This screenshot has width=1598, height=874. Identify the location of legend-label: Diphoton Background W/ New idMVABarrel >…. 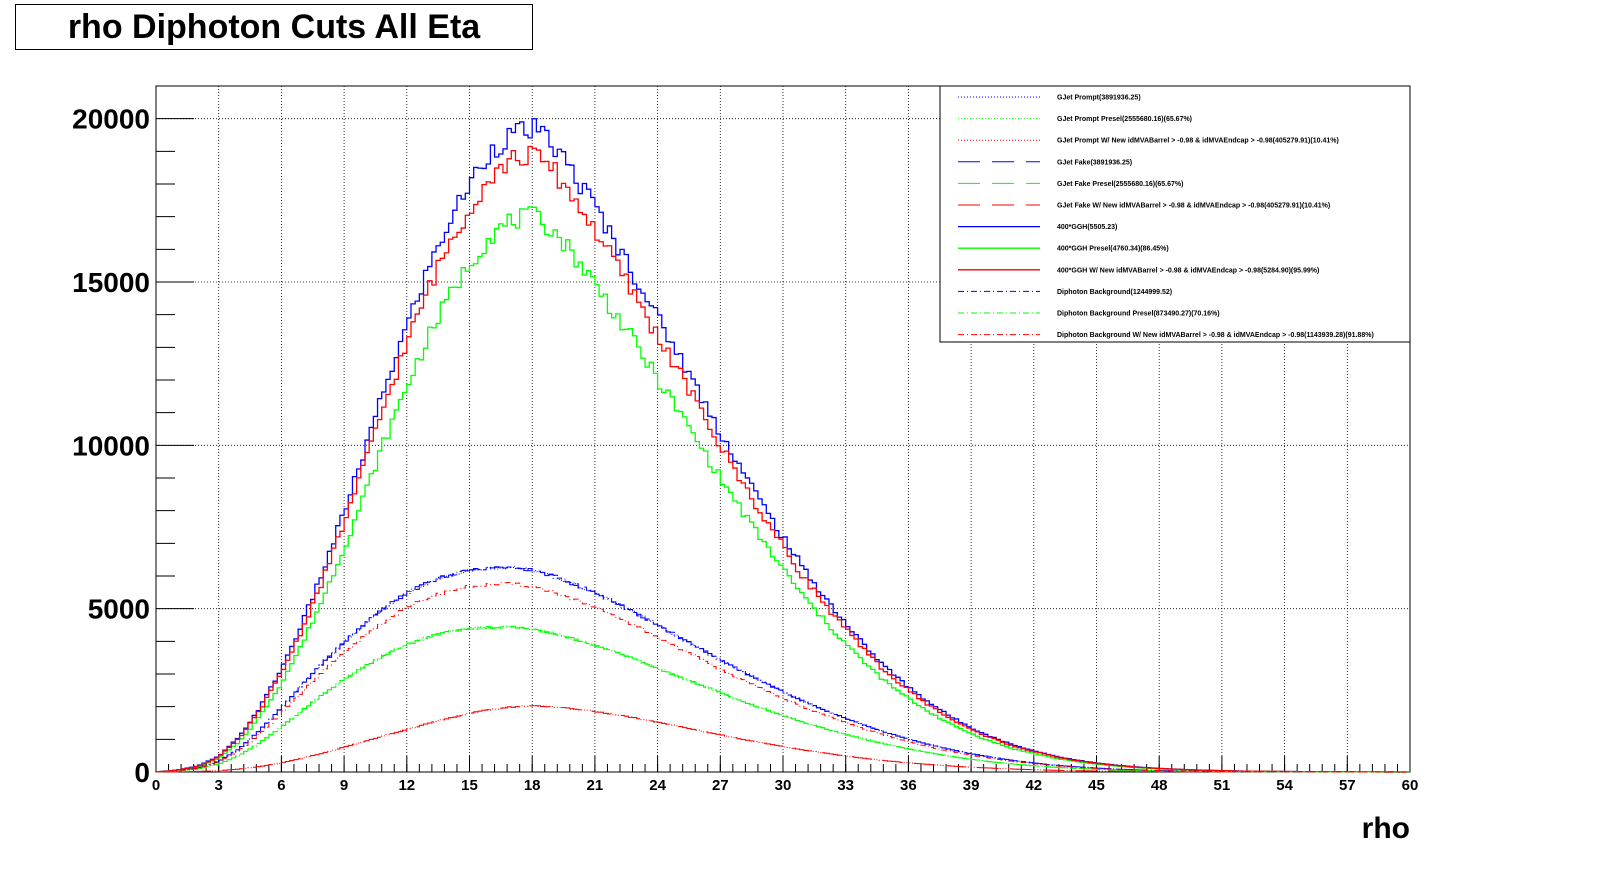
(1215, 335).